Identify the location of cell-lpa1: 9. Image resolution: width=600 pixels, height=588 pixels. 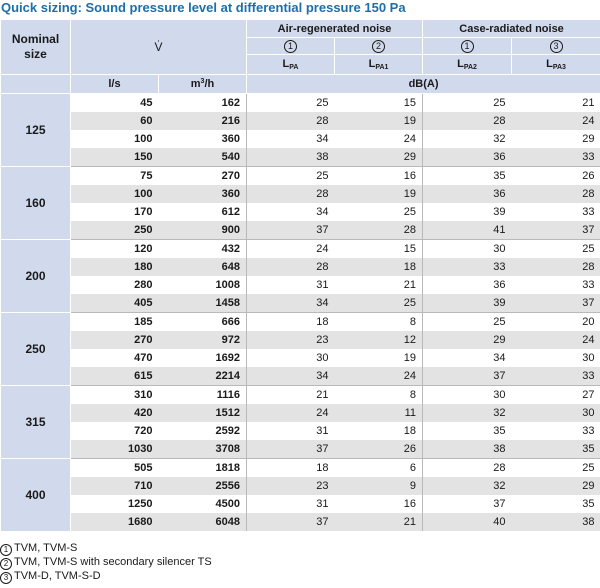
(379, 486).